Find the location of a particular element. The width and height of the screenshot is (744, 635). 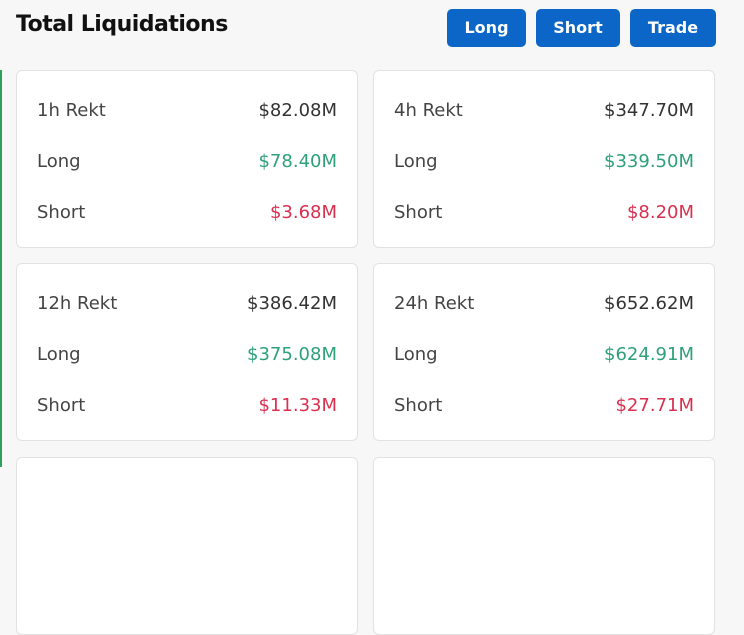

stat-row: 24h Rekt $652.62M is located at coordinates (544, 305).